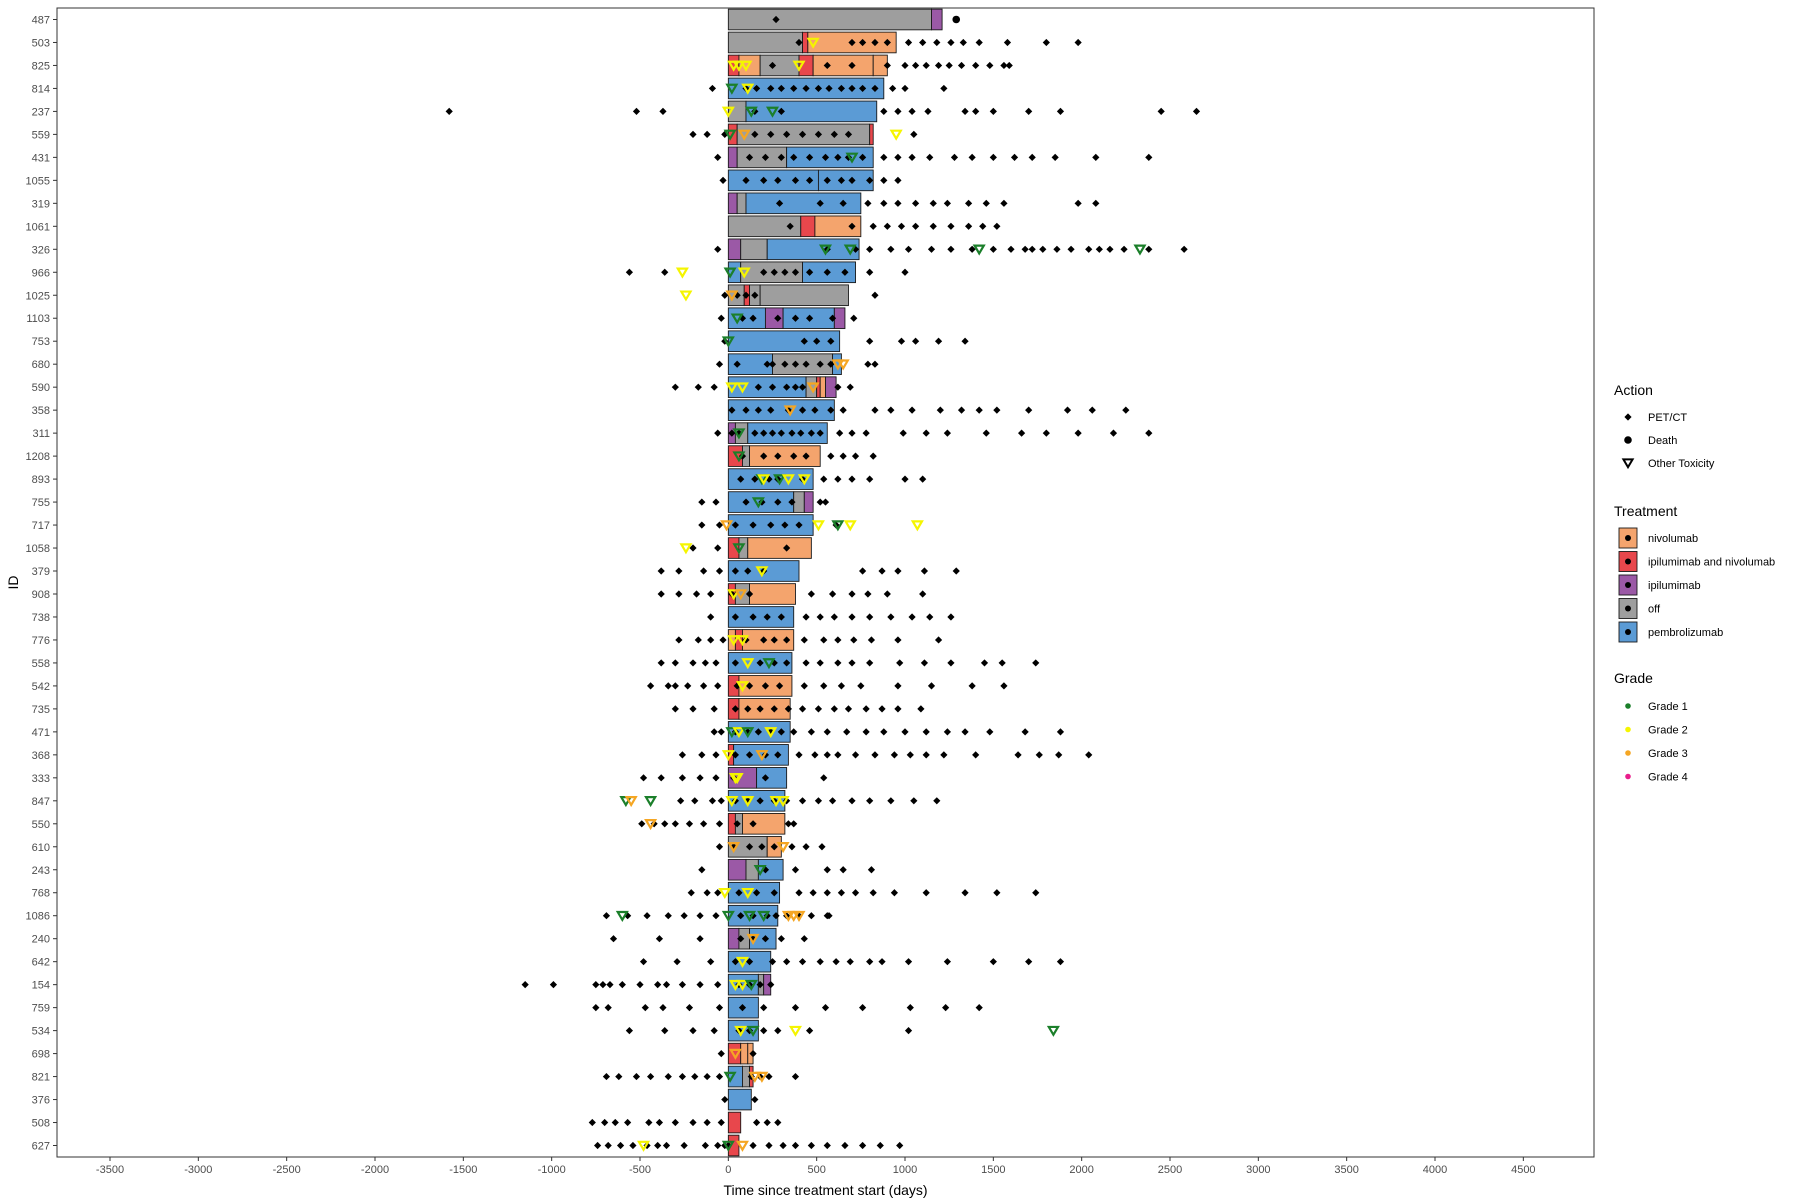 The height and width of the screenshot is (1200, 1800). What do you see at coordinates (41, 89) in the screenshot?
I see `y-tick-label: 814` at bounding box center [41, 89].